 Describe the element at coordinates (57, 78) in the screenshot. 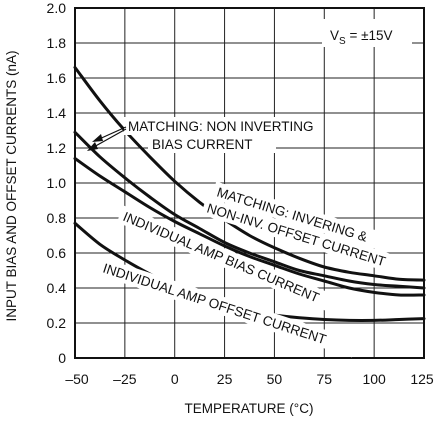

I see `y-tick-label: 1.6` at that location.